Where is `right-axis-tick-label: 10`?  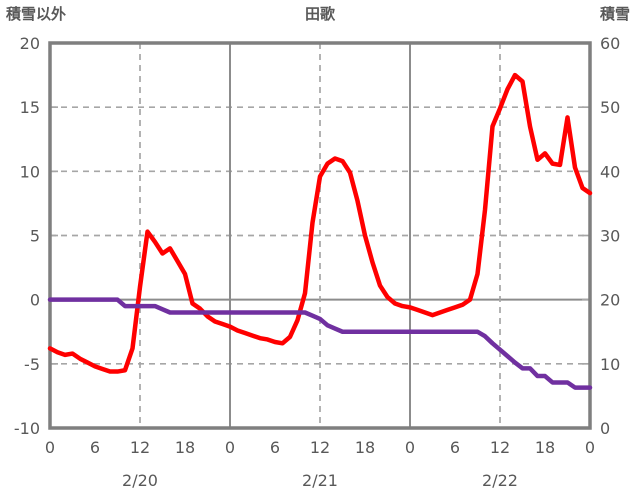
right-axis-tick-label: 10 is located at coordinates (610, 364).